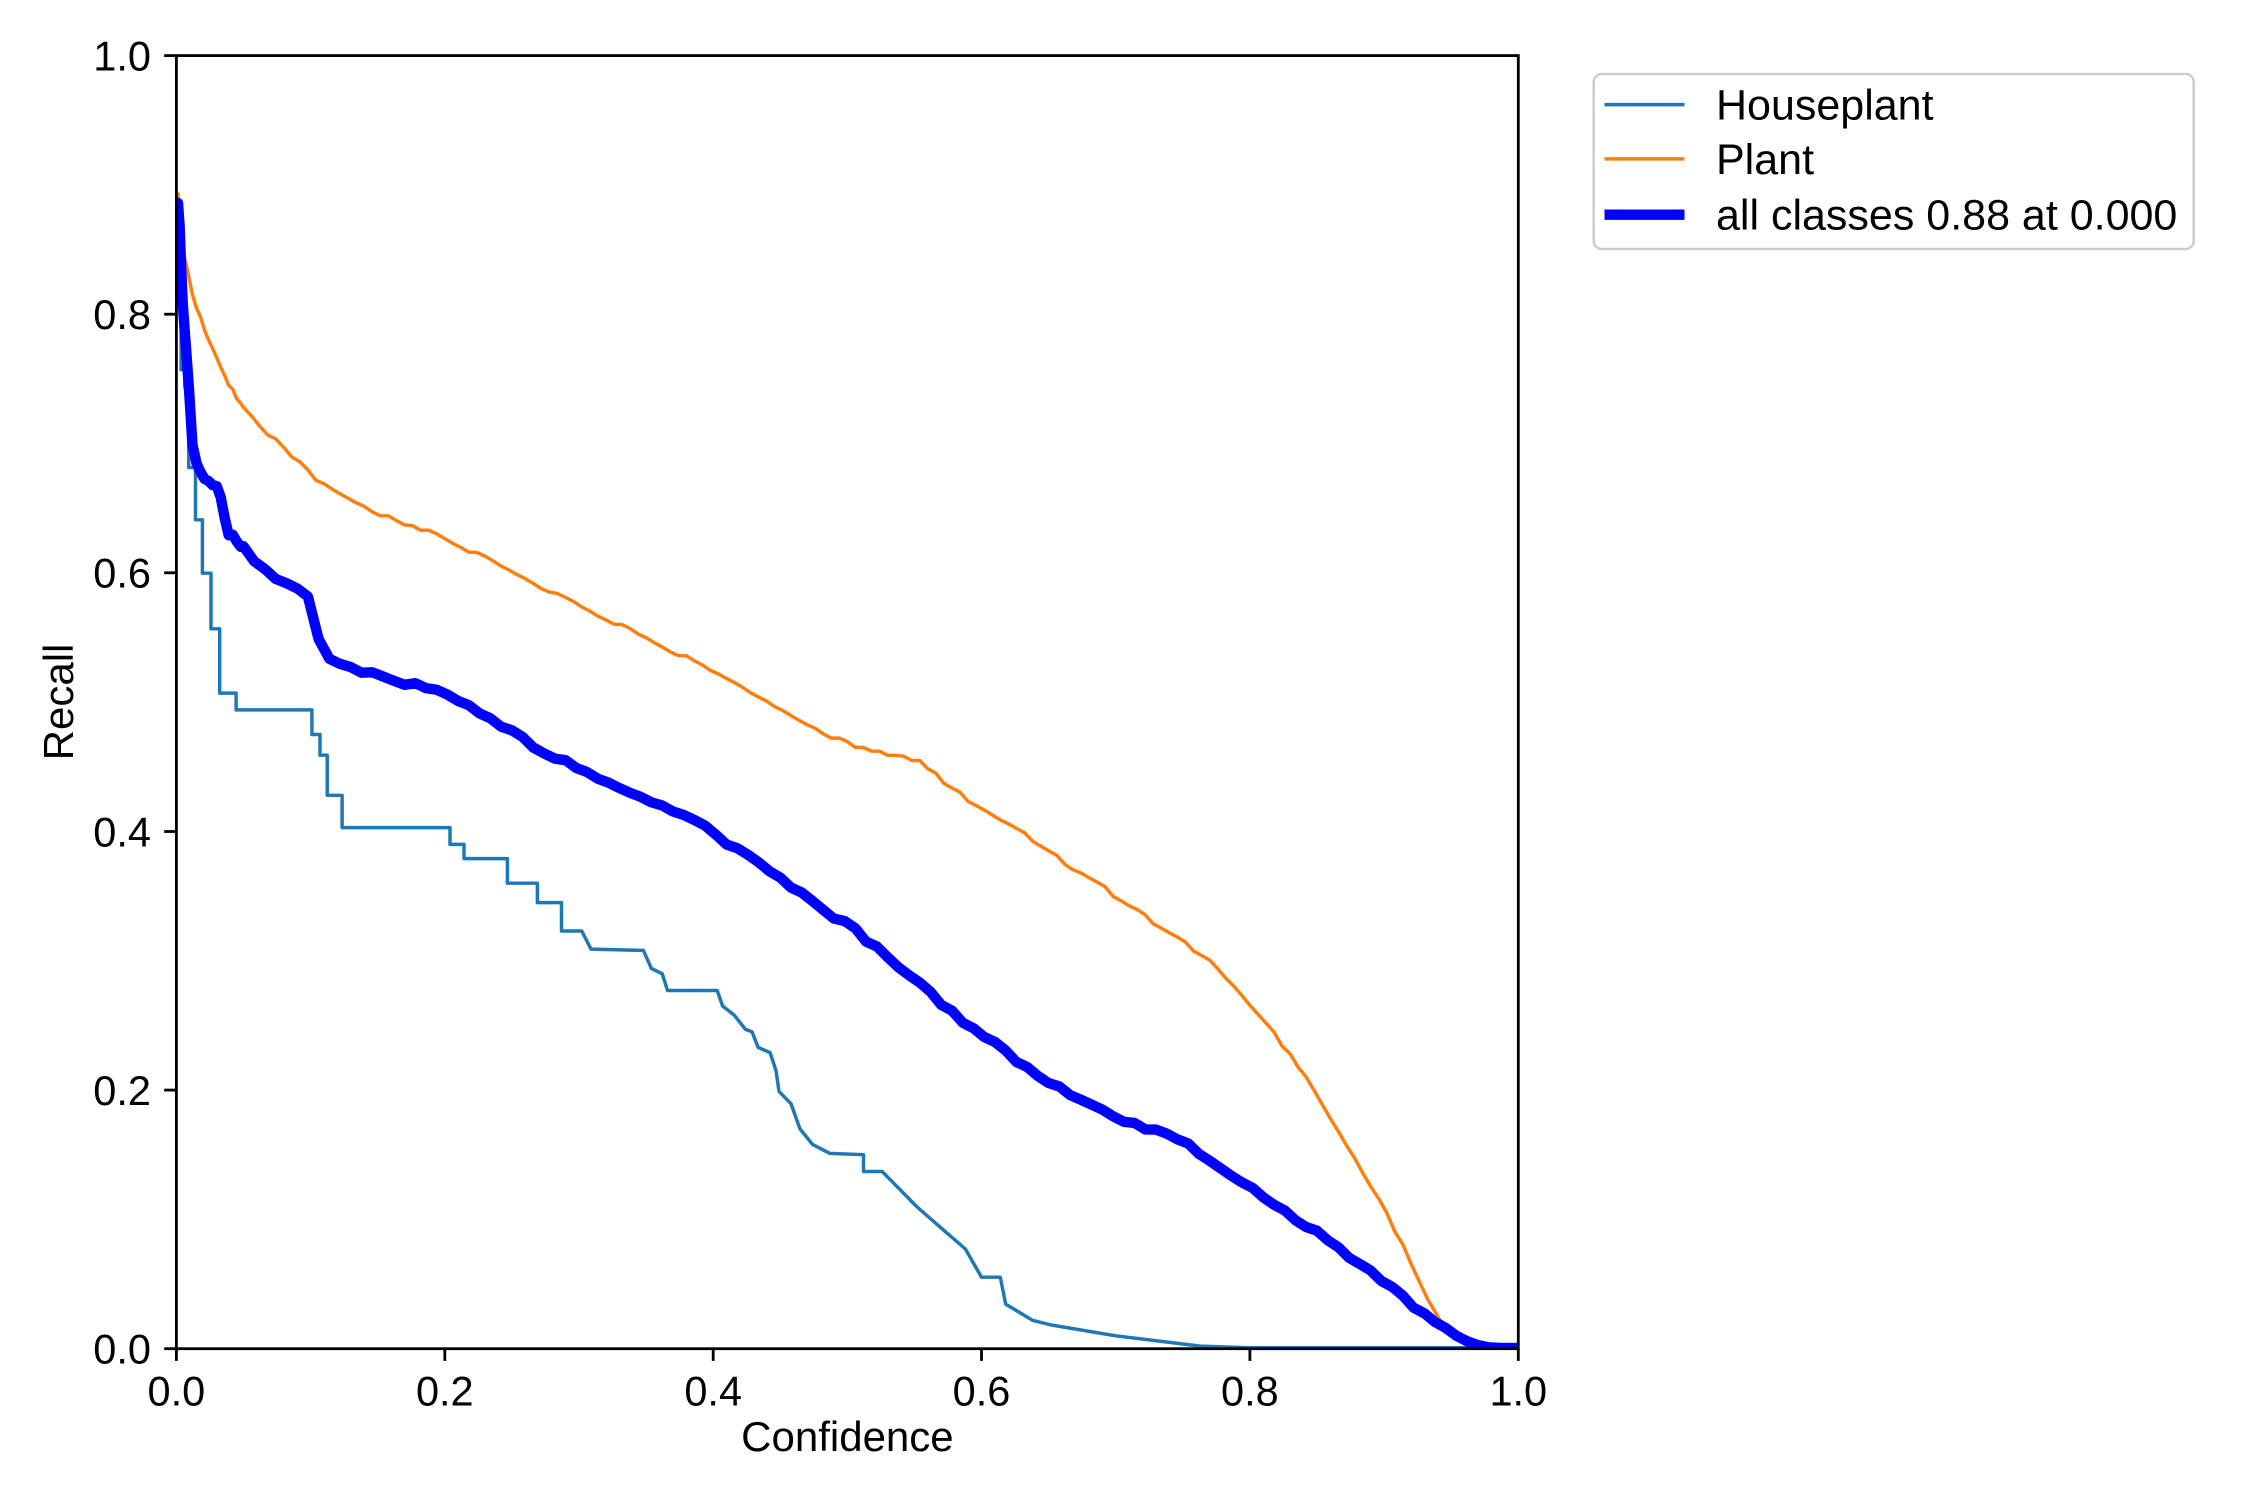 This screenshot has height=1500, width=2250. Describe the element at coordinates (847, 1436) in the screenshot. I see `svg-text: Confidence` at that location.